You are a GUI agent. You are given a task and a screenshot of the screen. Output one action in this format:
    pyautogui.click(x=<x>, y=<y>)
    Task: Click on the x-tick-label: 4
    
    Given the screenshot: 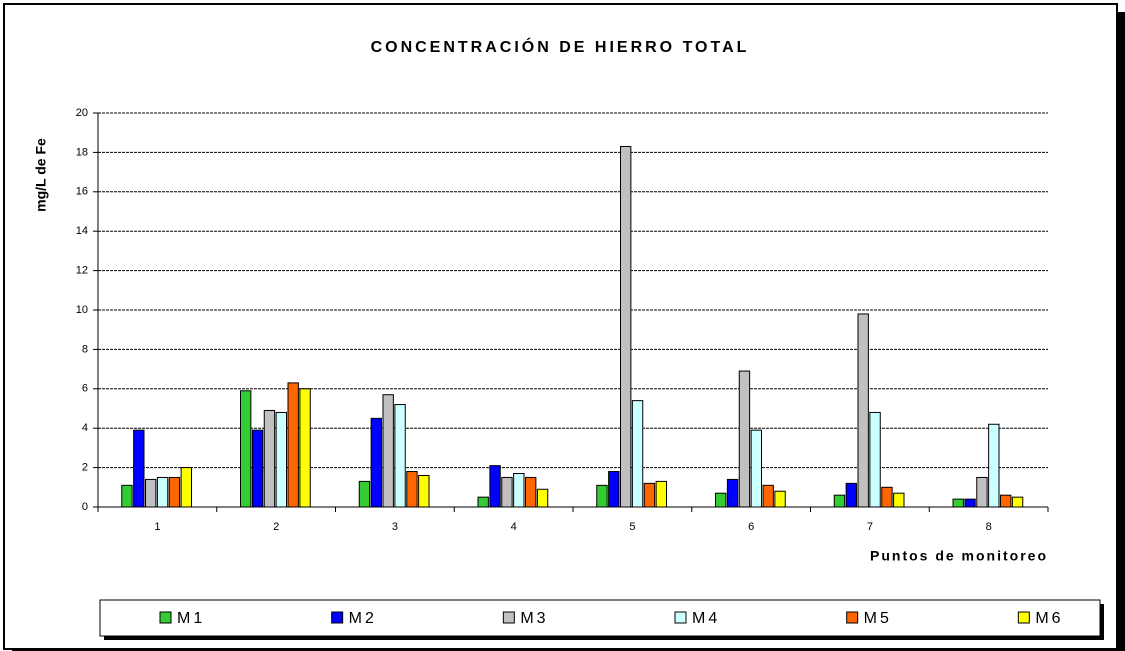 What is the action you would take?
    pyautogui.click(x=514, y=527)
    